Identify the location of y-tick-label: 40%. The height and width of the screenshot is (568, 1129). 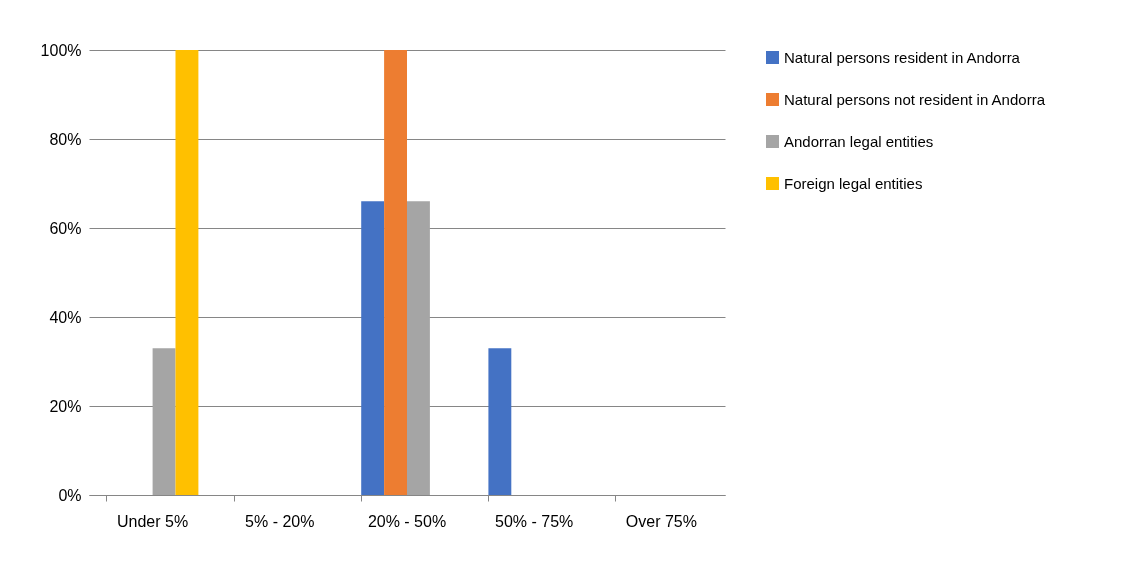
(65, 317).